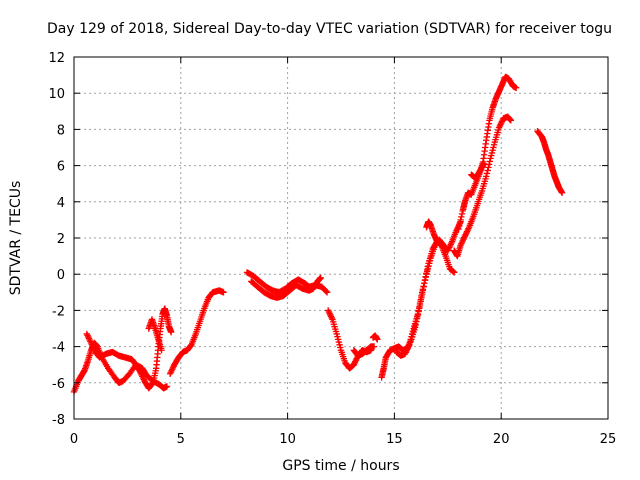 The width and height of the screenshot is (640, 480). Describe the element at coordinates (196, 332) in the screenshot. I see `series-sat-d` at that location.